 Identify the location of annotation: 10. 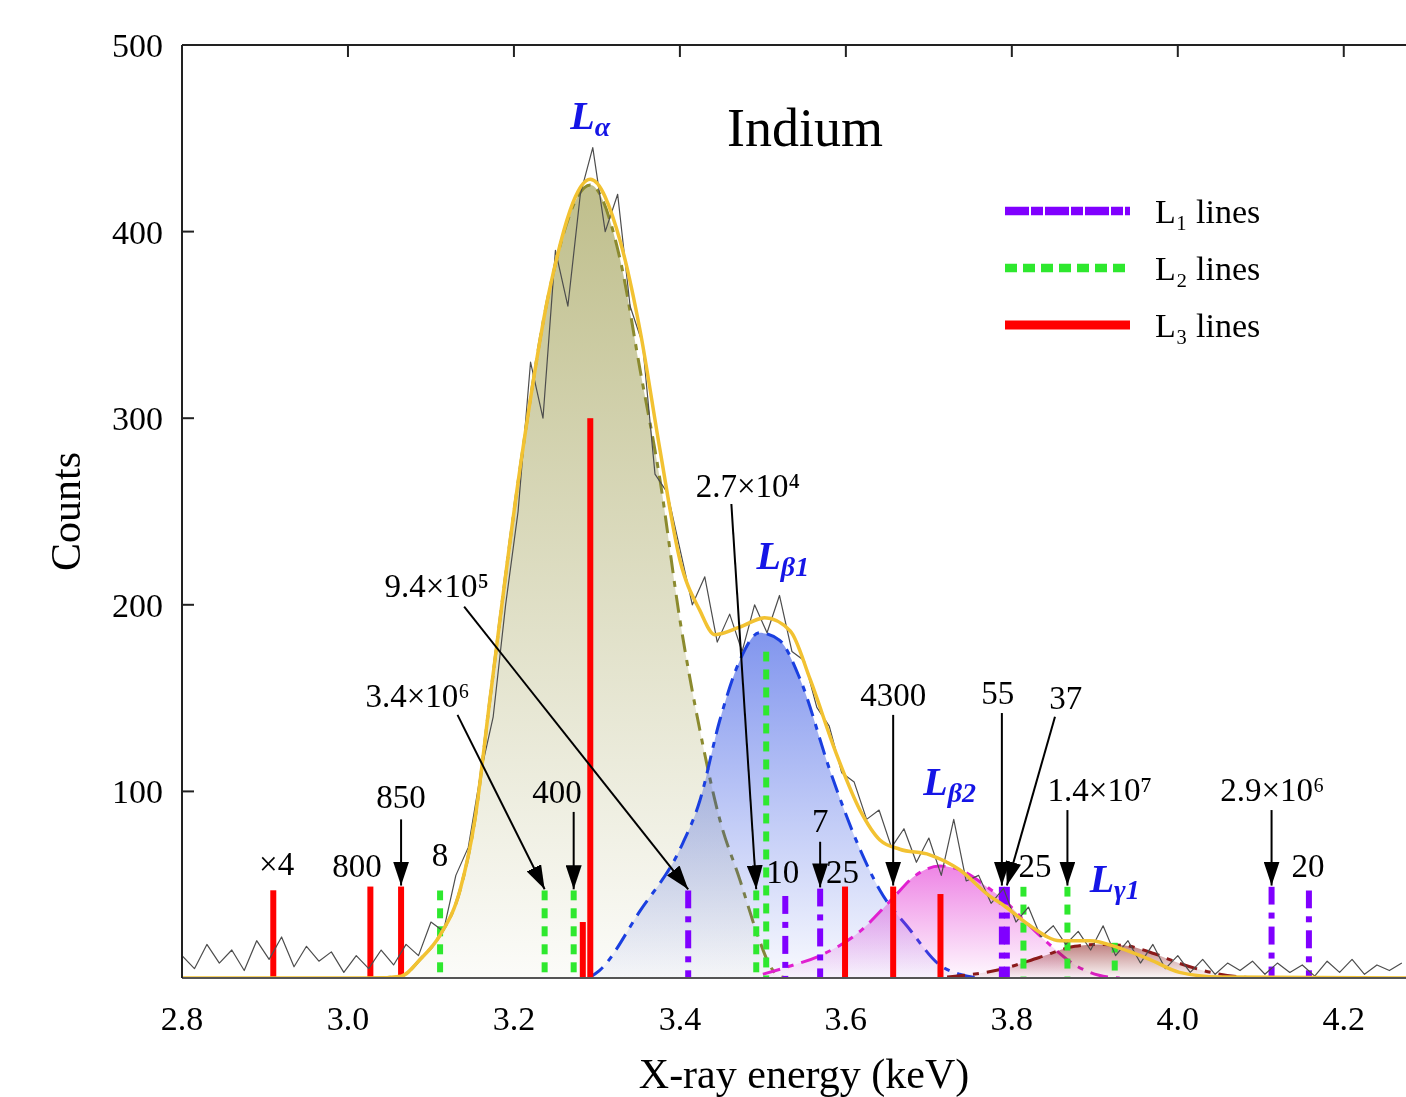
(783, 871).